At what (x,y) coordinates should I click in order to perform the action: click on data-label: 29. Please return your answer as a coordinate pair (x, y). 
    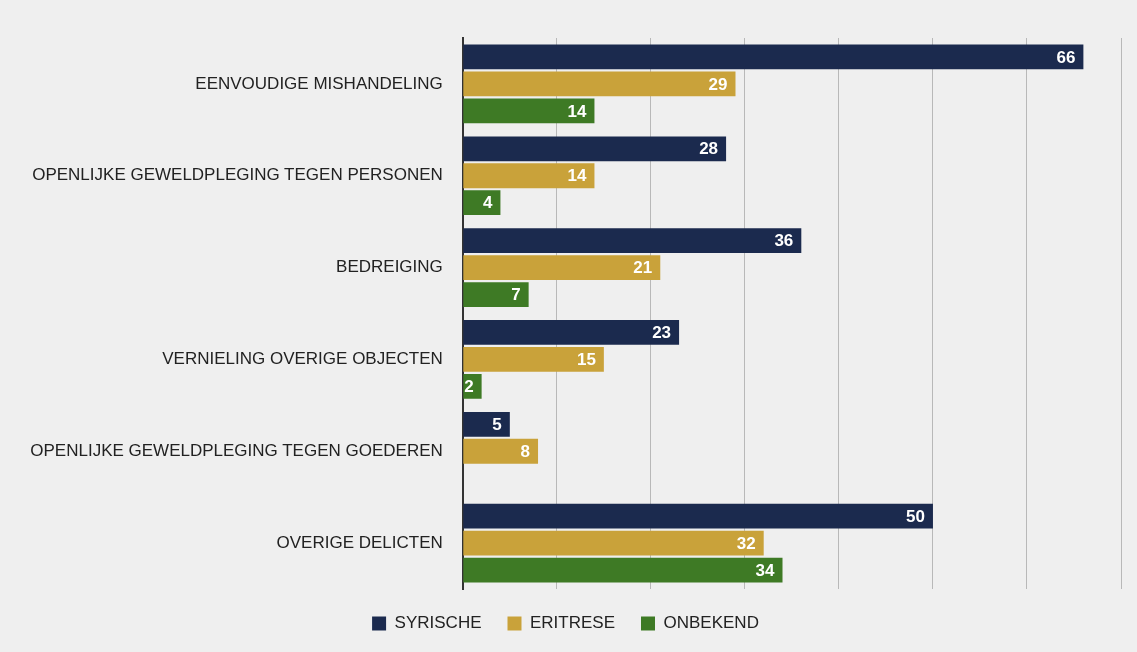
    Looking at the image, I should click on (718, 84).